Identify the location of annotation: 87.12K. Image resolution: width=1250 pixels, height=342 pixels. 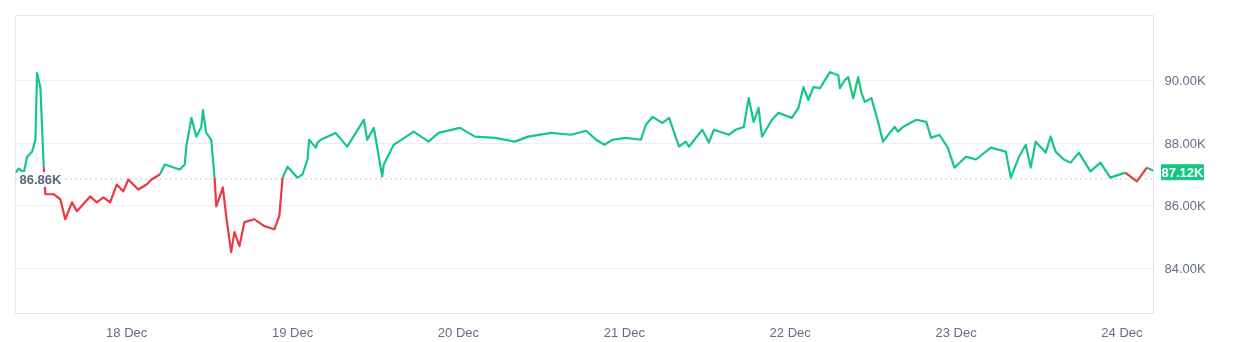
(1183, 172).